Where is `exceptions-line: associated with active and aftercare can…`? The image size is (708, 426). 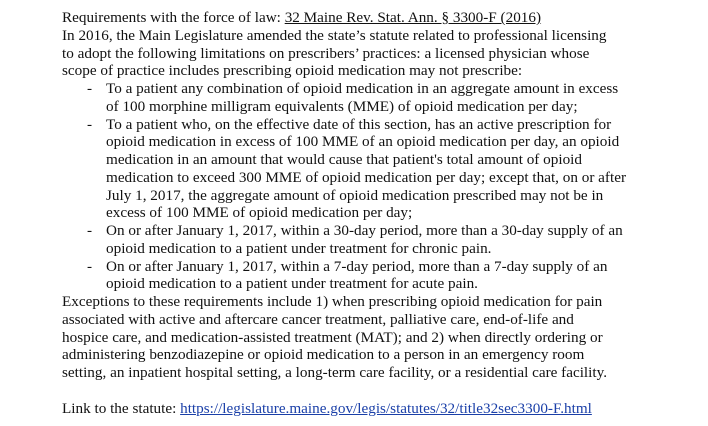
exceptions-line: associated with active and aftercare can… is located at coordinates (318, 319).